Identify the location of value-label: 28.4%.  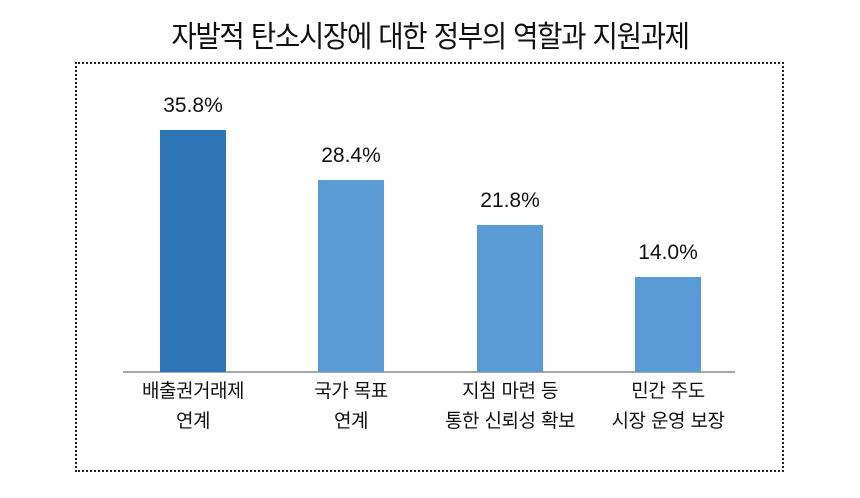
(351, 156).